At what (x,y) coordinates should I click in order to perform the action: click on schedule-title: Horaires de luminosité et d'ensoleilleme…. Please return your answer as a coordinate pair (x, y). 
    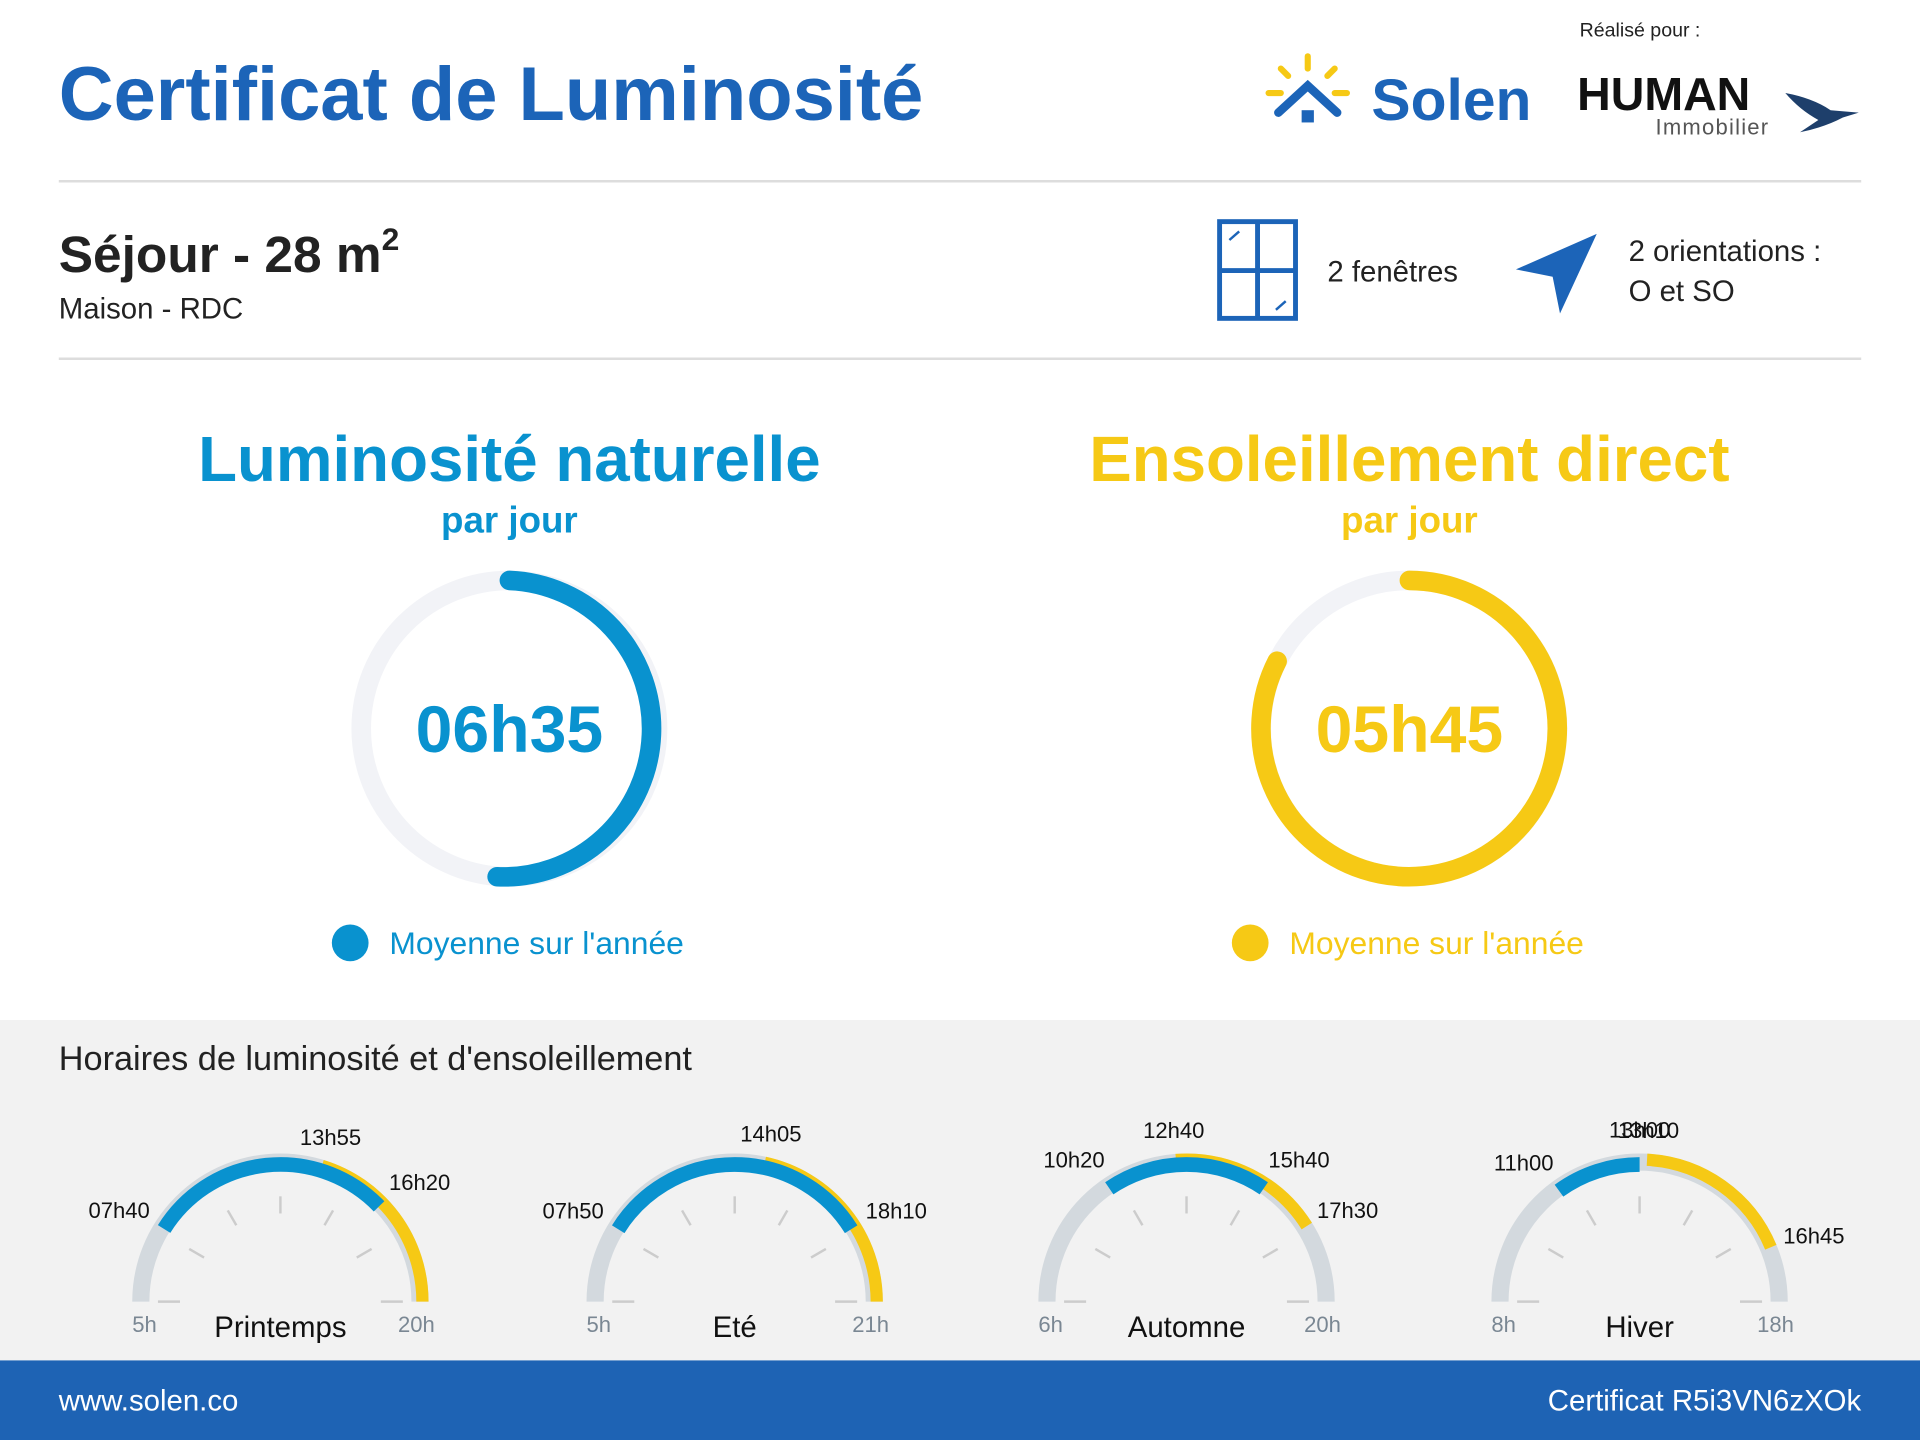
    Looking at the image, I should click on (376, 1059).